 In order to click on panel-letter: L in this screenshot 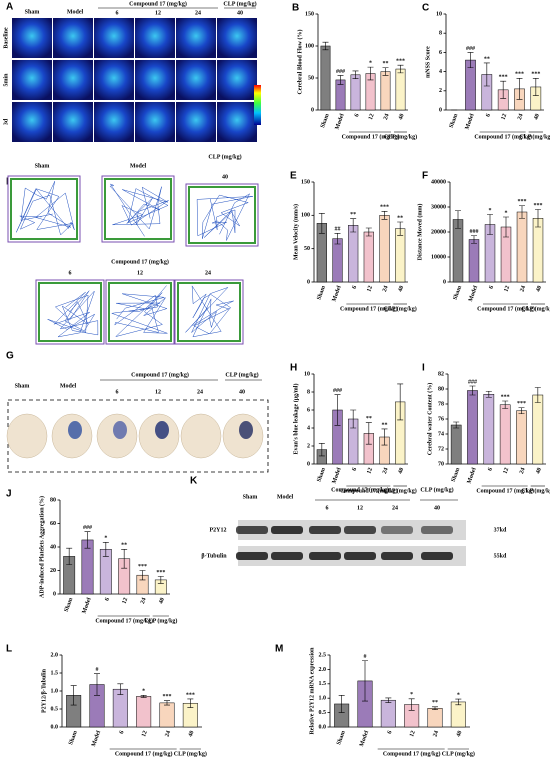, I will do `click(9, 649)`.